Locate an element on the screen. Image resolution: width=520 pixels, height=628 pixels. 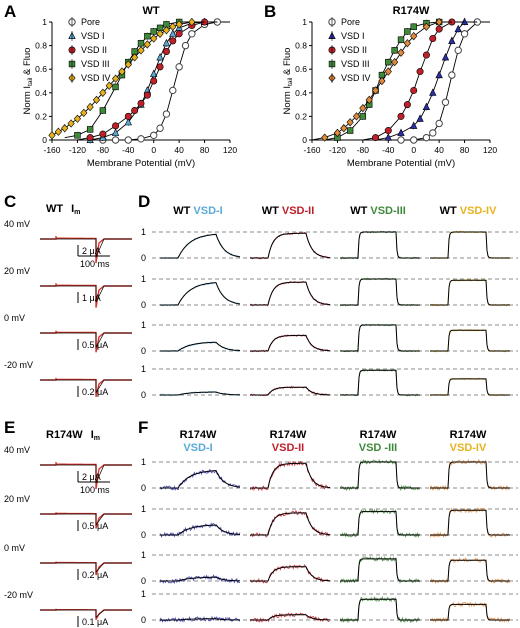
x-axis-label: Membrane Potential (mV) is located at coordinates (401, 163).